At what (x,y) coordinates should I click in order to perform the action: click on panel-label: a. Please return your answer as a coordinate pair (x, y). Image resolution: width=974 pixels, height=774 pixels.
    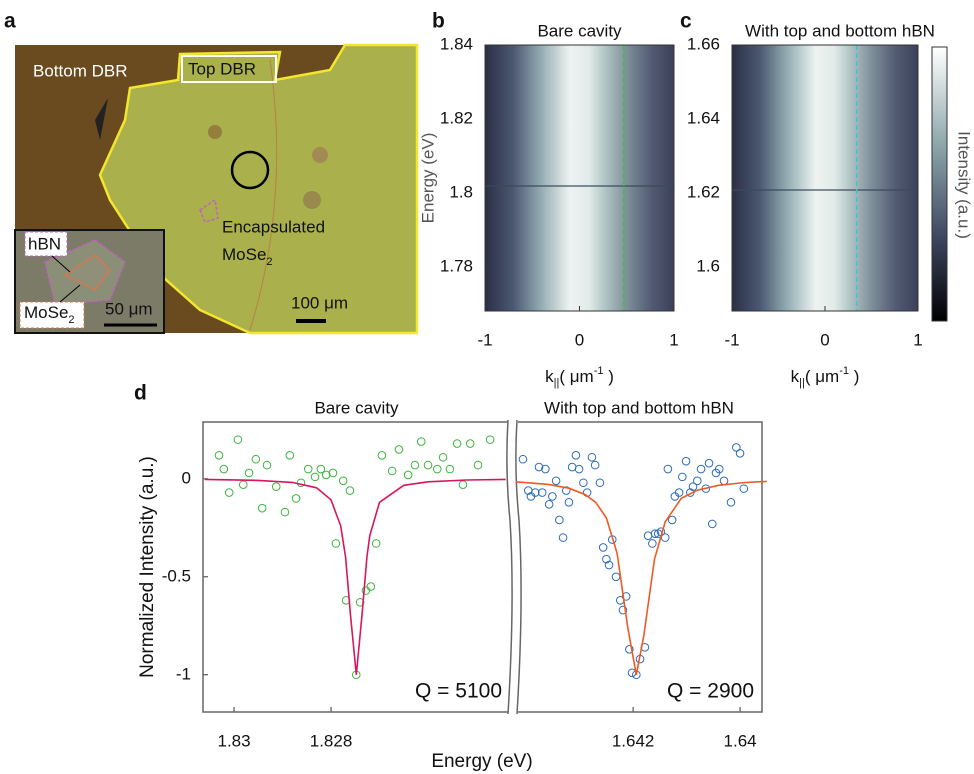
    Looking at the image, I should click on (10, 21).